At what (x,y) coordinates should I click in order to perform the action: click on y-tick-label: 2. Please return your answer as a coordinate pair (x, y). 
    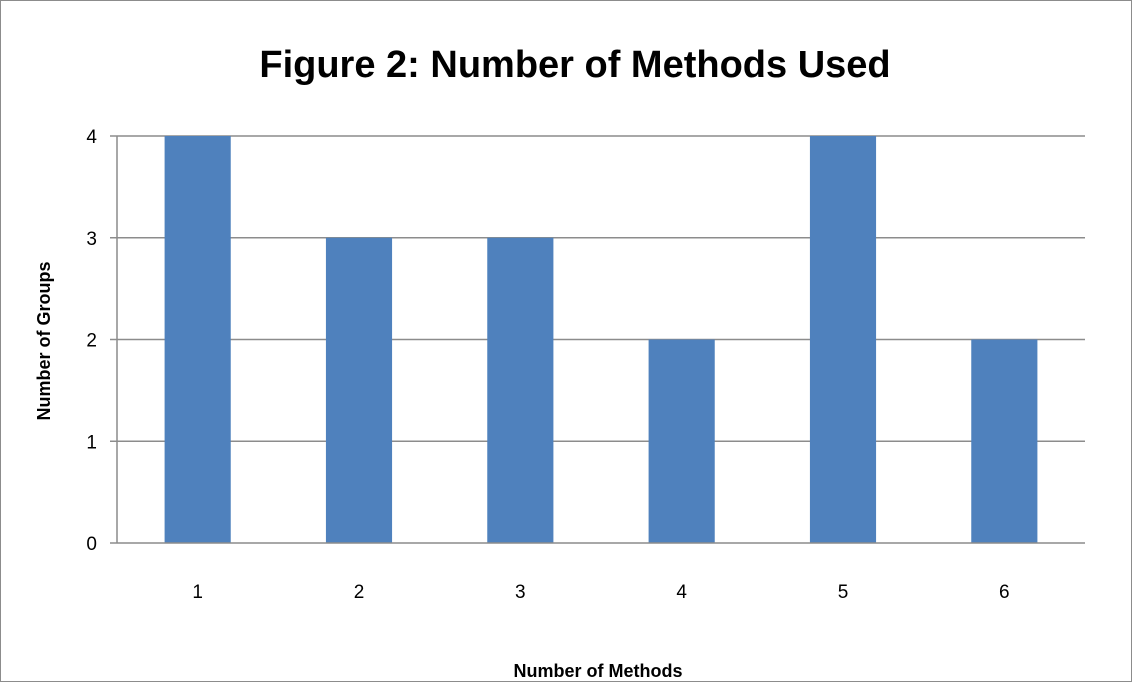
    Looking at the image, I should click on (91, 341).